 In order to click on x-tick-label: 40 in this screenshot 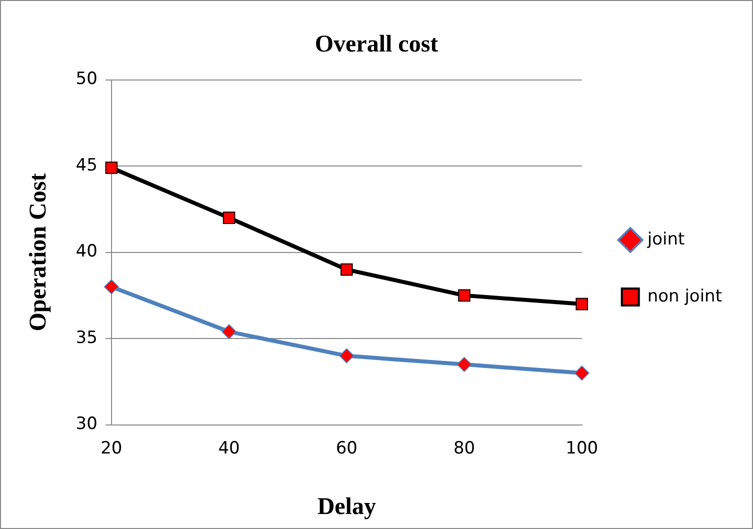, I will do `click(229, 448)`.